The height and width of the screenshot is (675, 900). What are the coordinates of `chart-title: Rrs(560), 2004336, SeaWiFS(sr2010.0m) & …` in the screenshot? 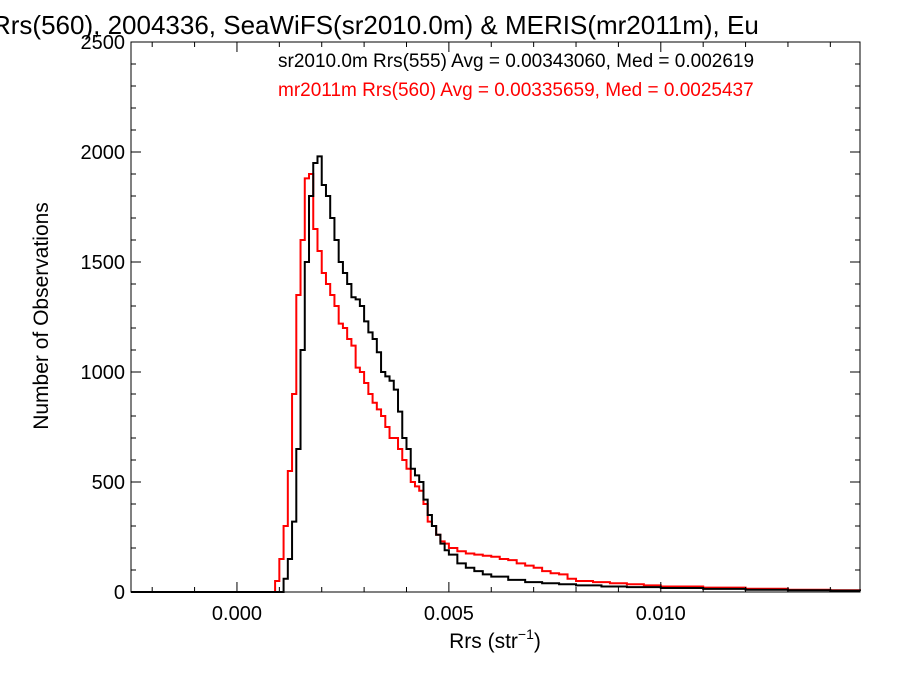 It's located at (379, 25).